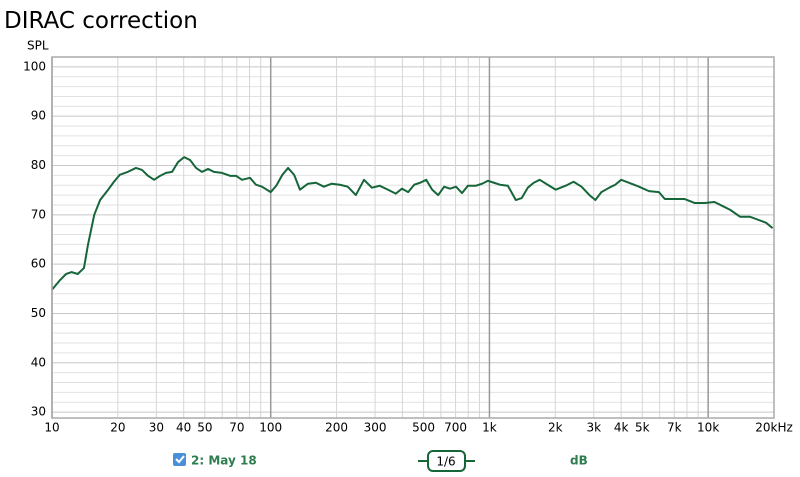 The width and height of the screenshot is (800, 477). What do you see at coordinates (117, 428) in the screenshot?
I see `x-tick-label: 20` at bounding box center [117, 428].